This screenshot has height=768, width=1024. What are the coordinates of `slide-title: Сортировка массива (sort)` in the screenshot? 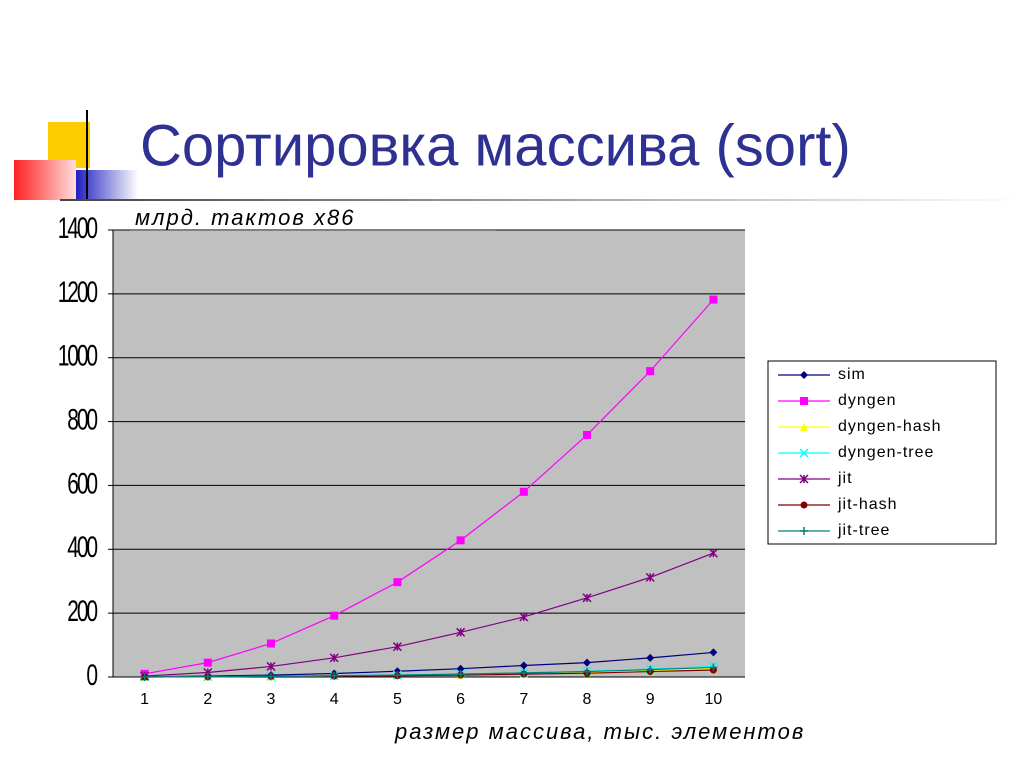 It's located at (495, 145).